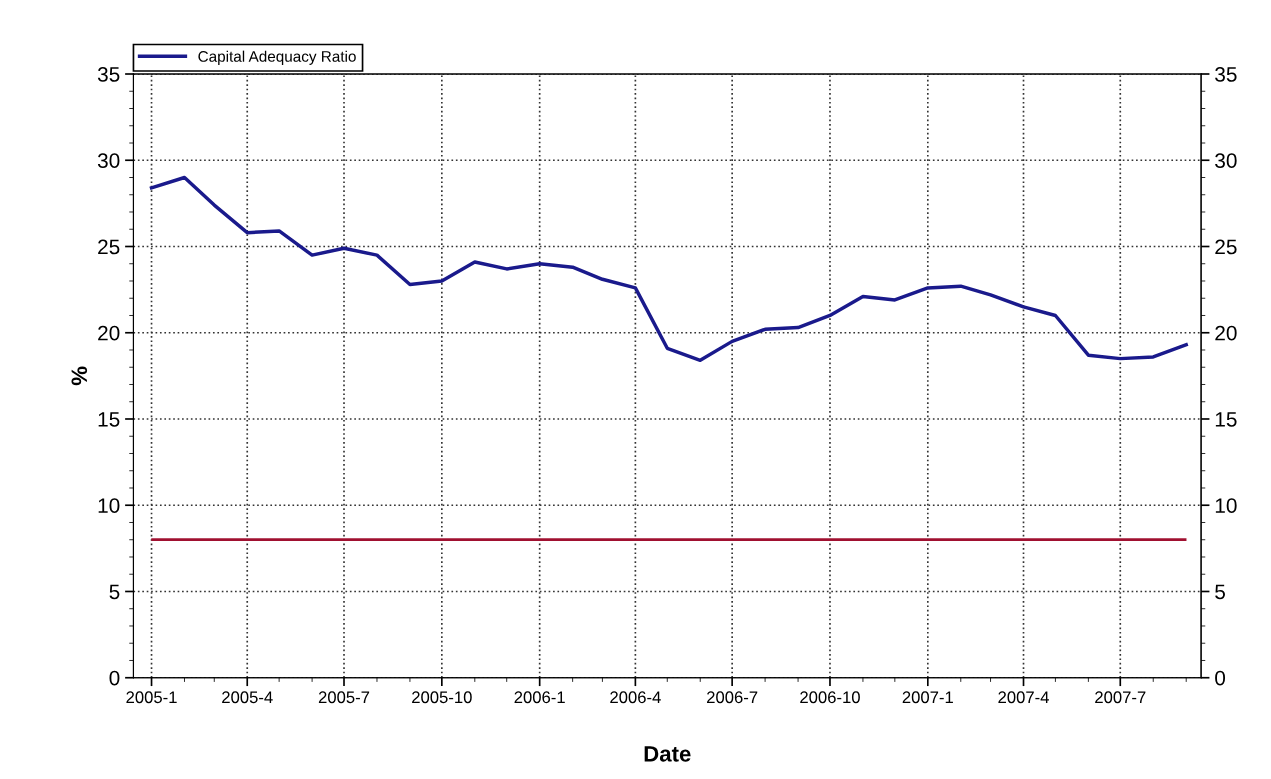 The height and width of the screenshot is (779, 1271). Describe the element at coordinates (1226, 505) in the screenshot. I see `y2-tick-label: 10` at that location.